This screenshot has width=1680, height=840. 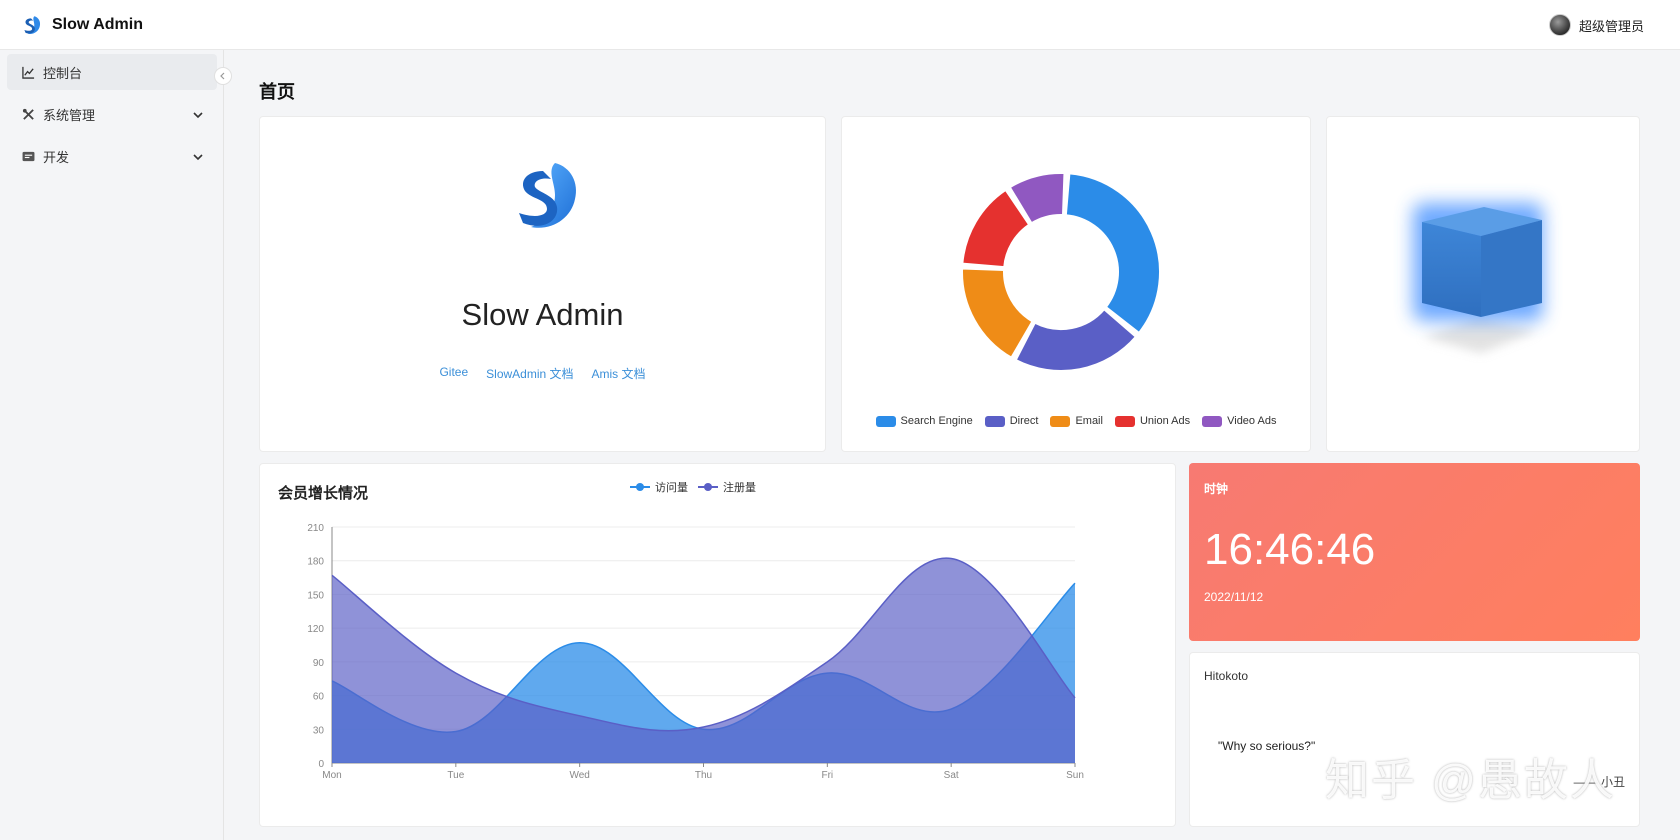 I want to click on legend-label: 访问量, so click(x=671, y=487).